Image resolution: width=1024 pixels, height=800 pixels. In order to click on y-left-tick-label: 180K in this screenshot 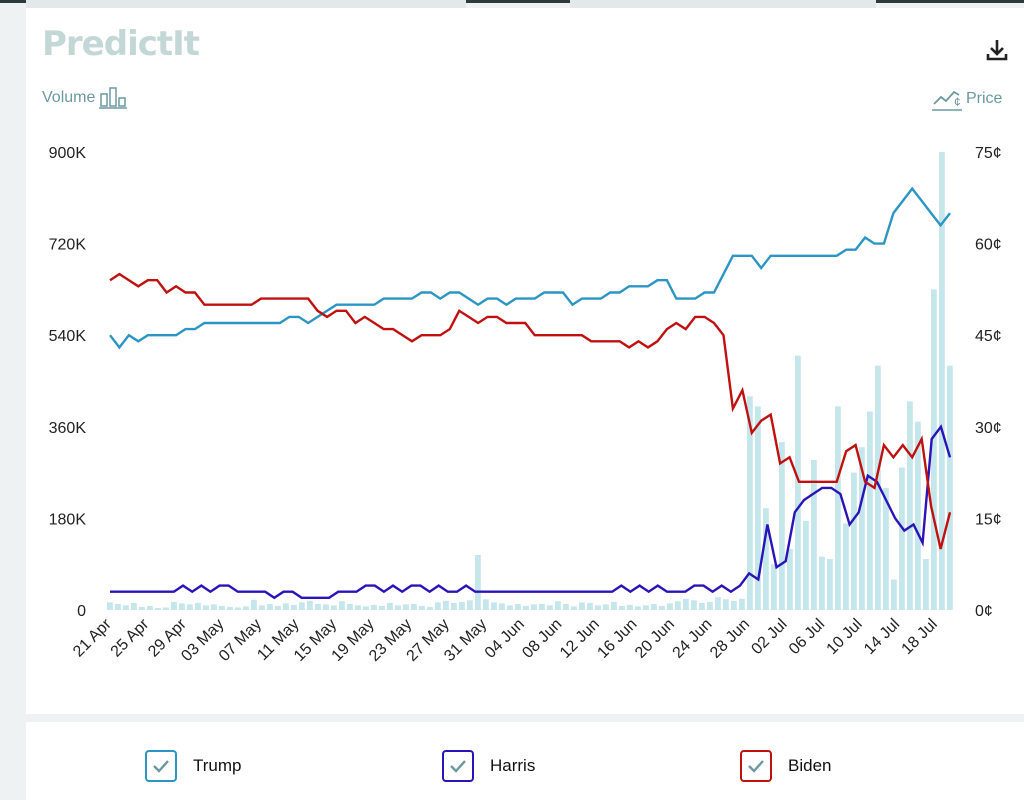, I will do `click(68, 519)`.